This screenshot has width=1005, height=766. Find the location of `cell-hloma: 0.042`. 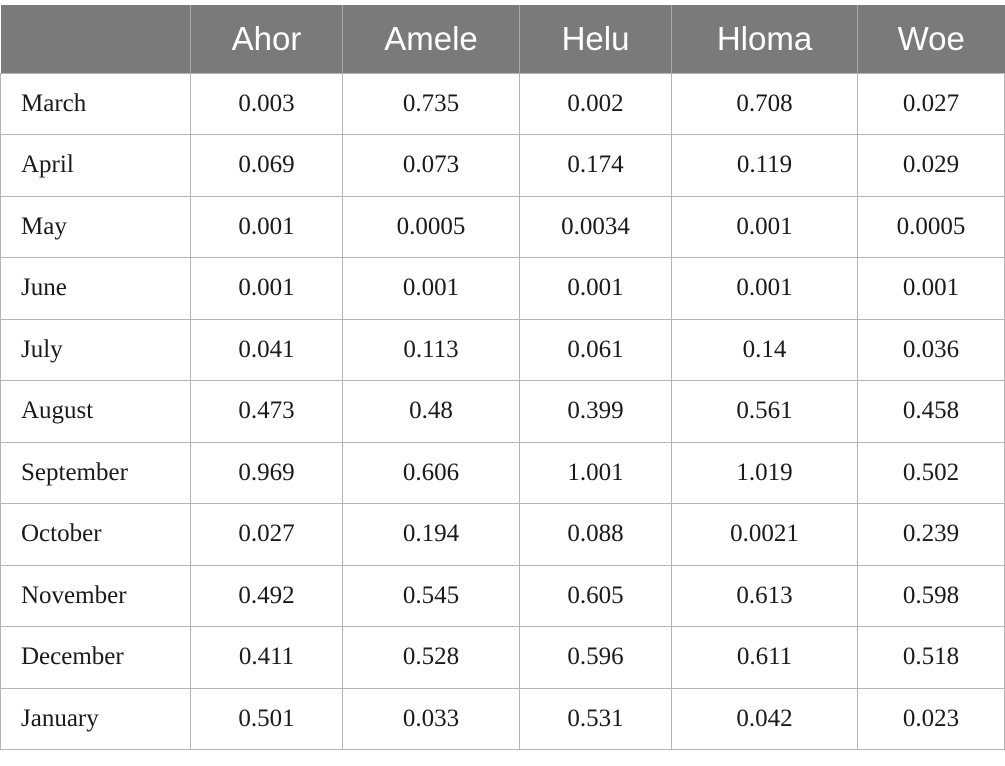

cell-hloma: 0.042 is located at coordinates (764, 718).